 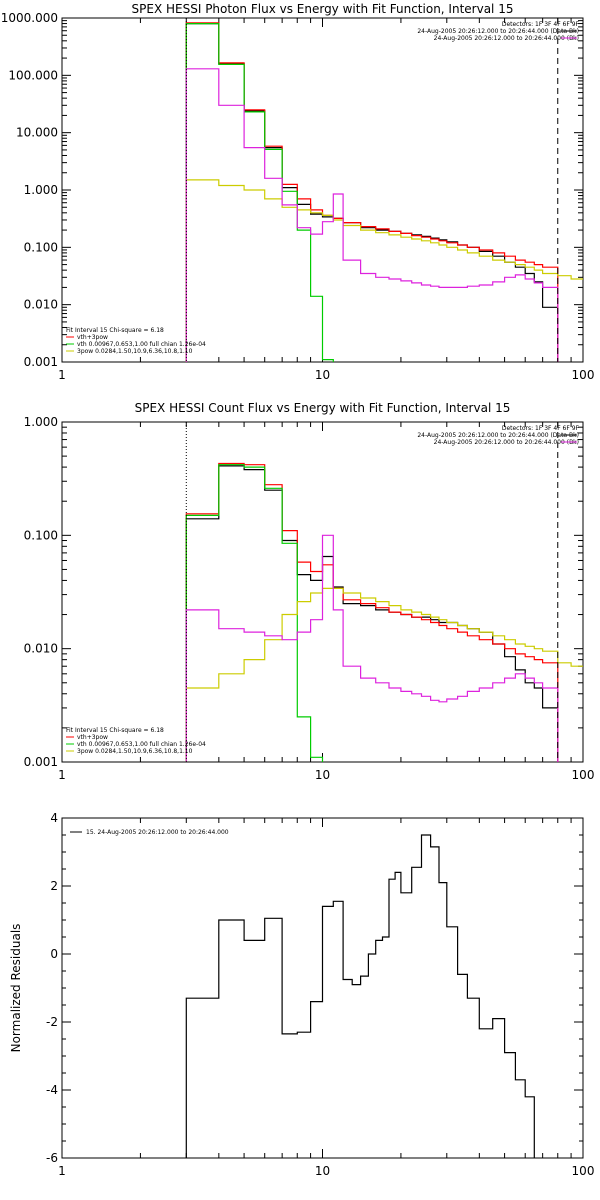 What do you see at coordinates (54, 886) in the screenshot?
I see `y-tick-label: 2` at bounding box center [54, 886].